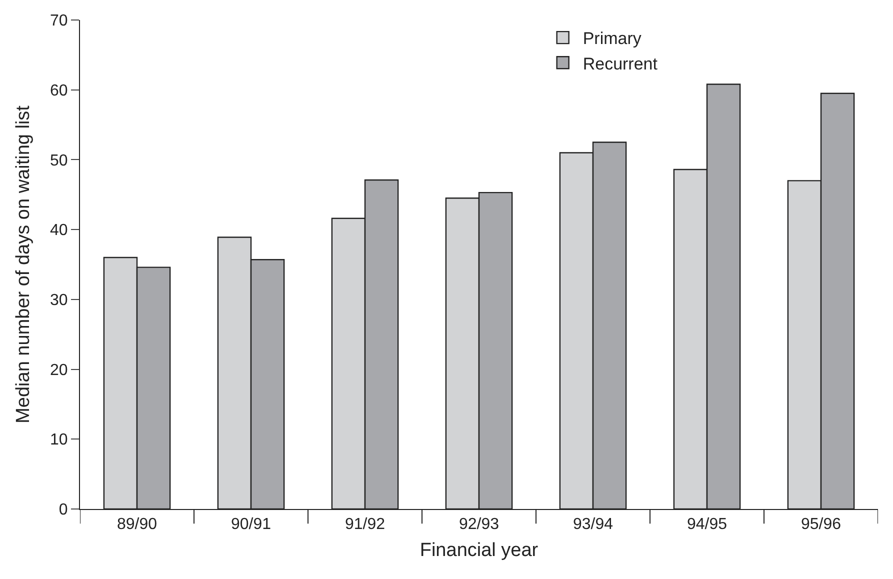 Image resolution: width=893 pixels, height=579 pixels. Describe the element at coordinates (137, 525) in the screenshot. I see `x-tick-label: 89/90` at that location.